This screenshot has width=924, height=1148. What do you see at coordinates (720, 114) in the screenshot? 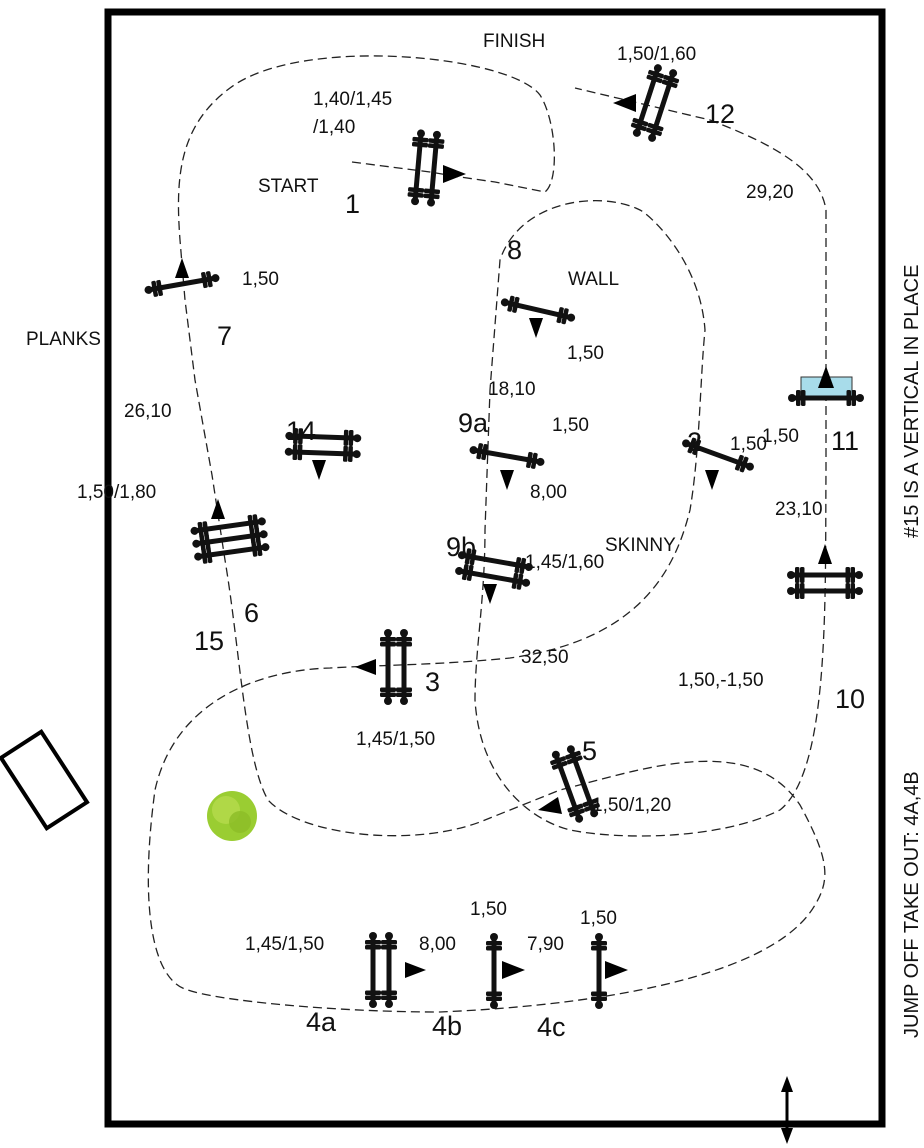
I see `label-jump-12: 12` at bounding box center [720, 114].